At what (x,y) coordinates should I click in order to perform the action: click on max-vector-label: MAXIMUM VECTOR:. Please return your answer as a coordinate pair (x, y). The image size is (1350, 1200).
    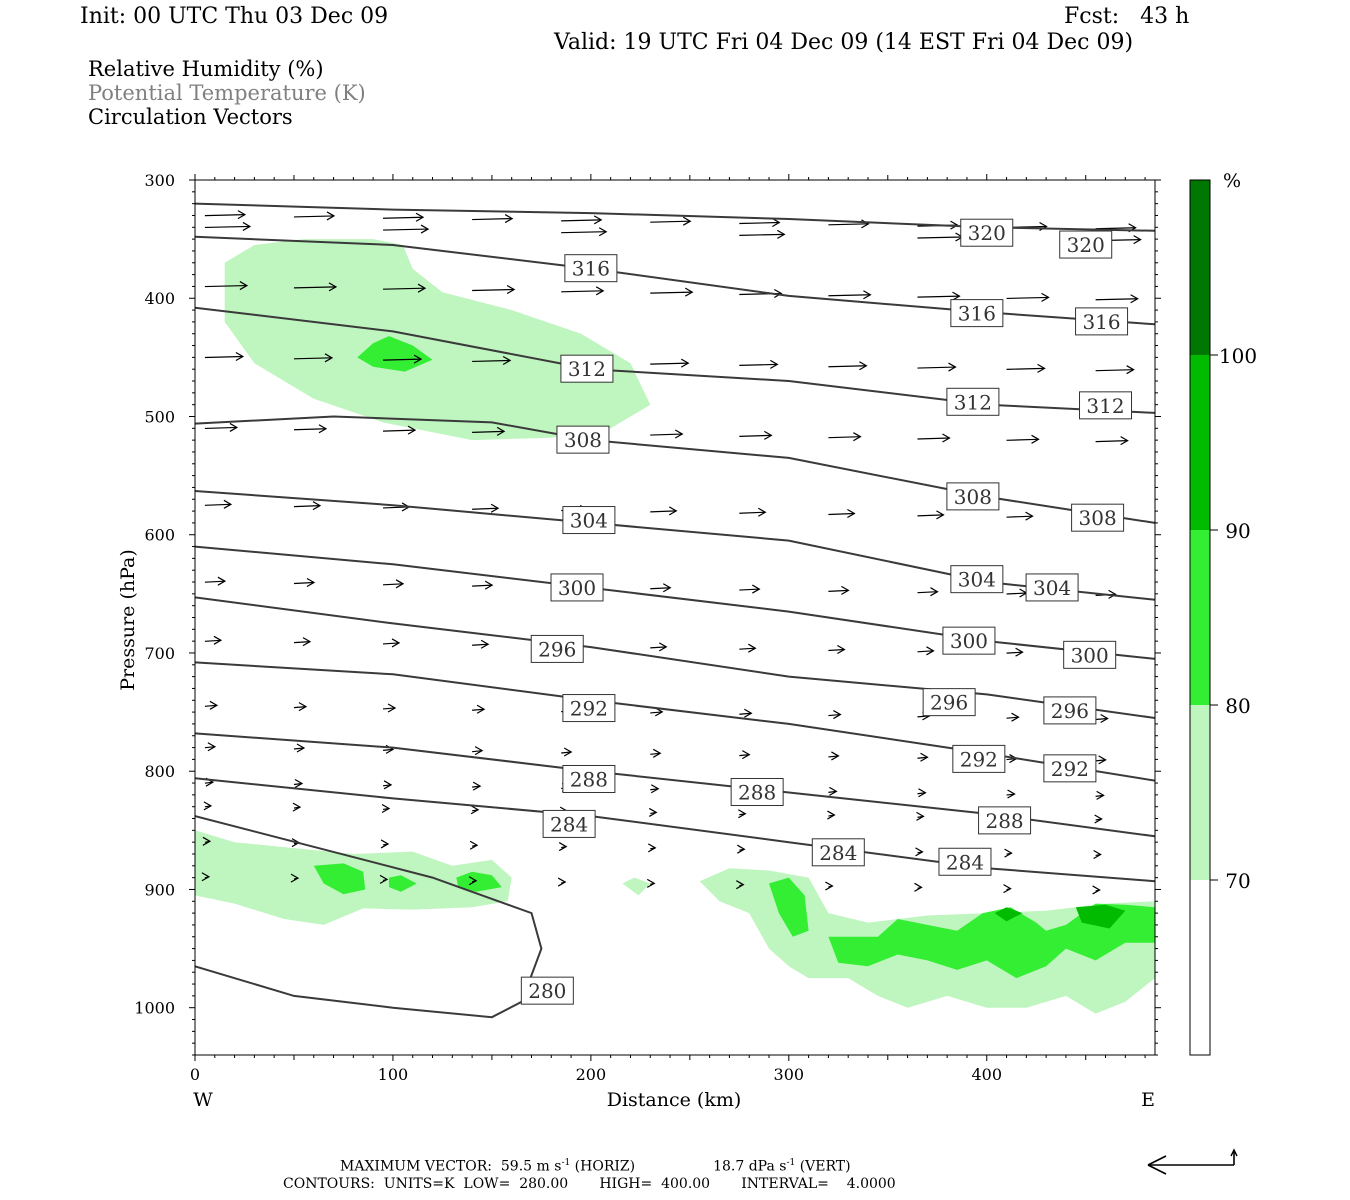
    Looking at the image, I should click on (416, 1166).